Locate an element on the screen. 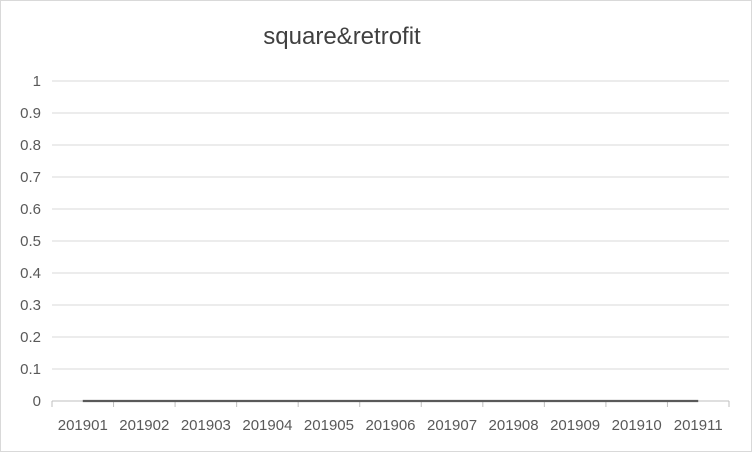  y-tick-label: 0.6 is located at coordinates (30, 209).